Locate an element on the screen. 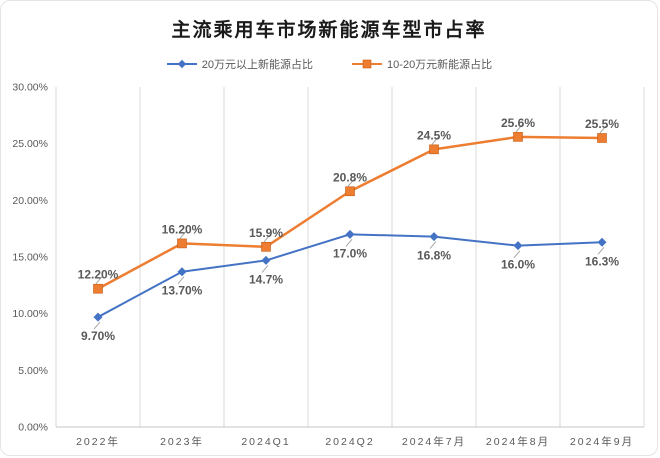 The image size is (660, 458). svg-text: 15.00% is located at coordinates (30, 258).